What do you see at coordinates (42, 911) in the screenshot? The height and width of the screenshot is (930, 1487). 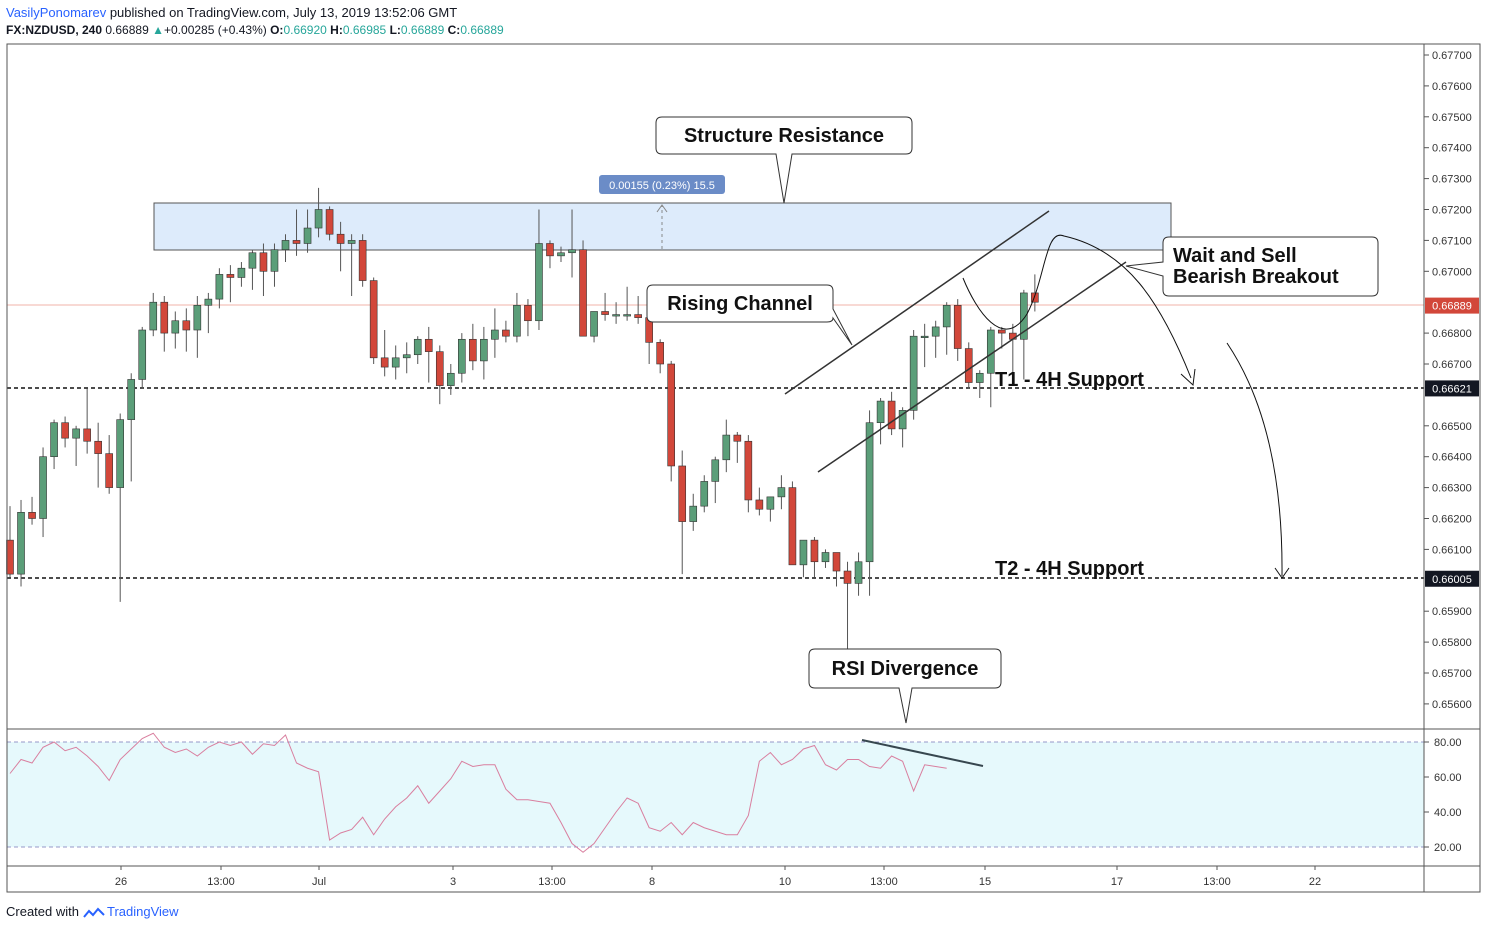 I see `created-with-text: Created with` at bounding box center [42, 911].